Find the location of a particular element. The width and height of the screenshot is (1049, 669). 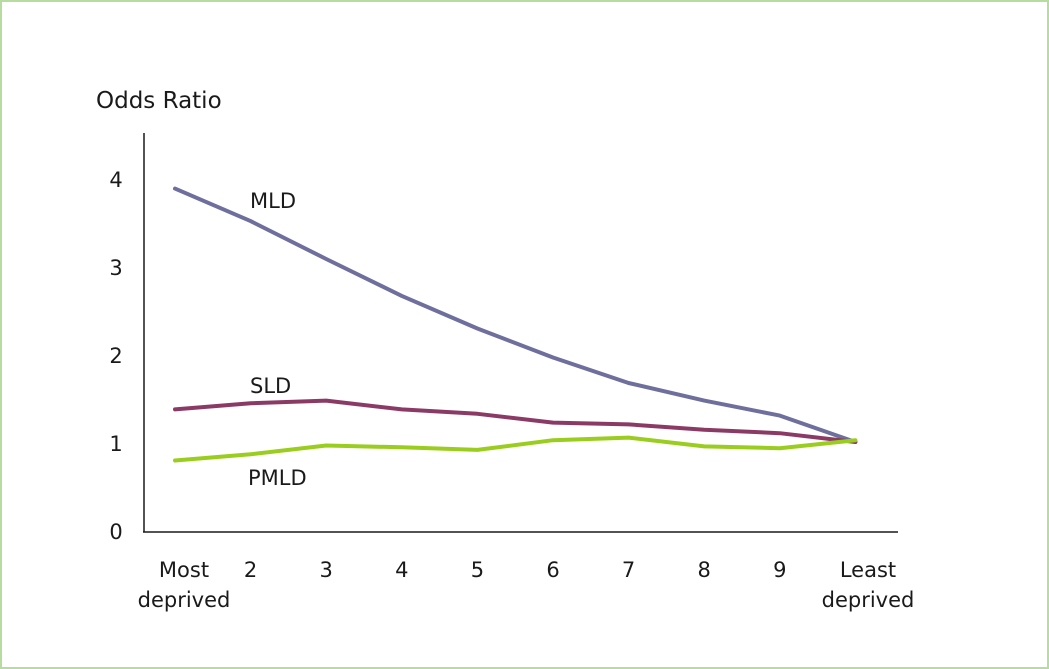

x-tick-label: 4 is located at coordinates (401, 570).